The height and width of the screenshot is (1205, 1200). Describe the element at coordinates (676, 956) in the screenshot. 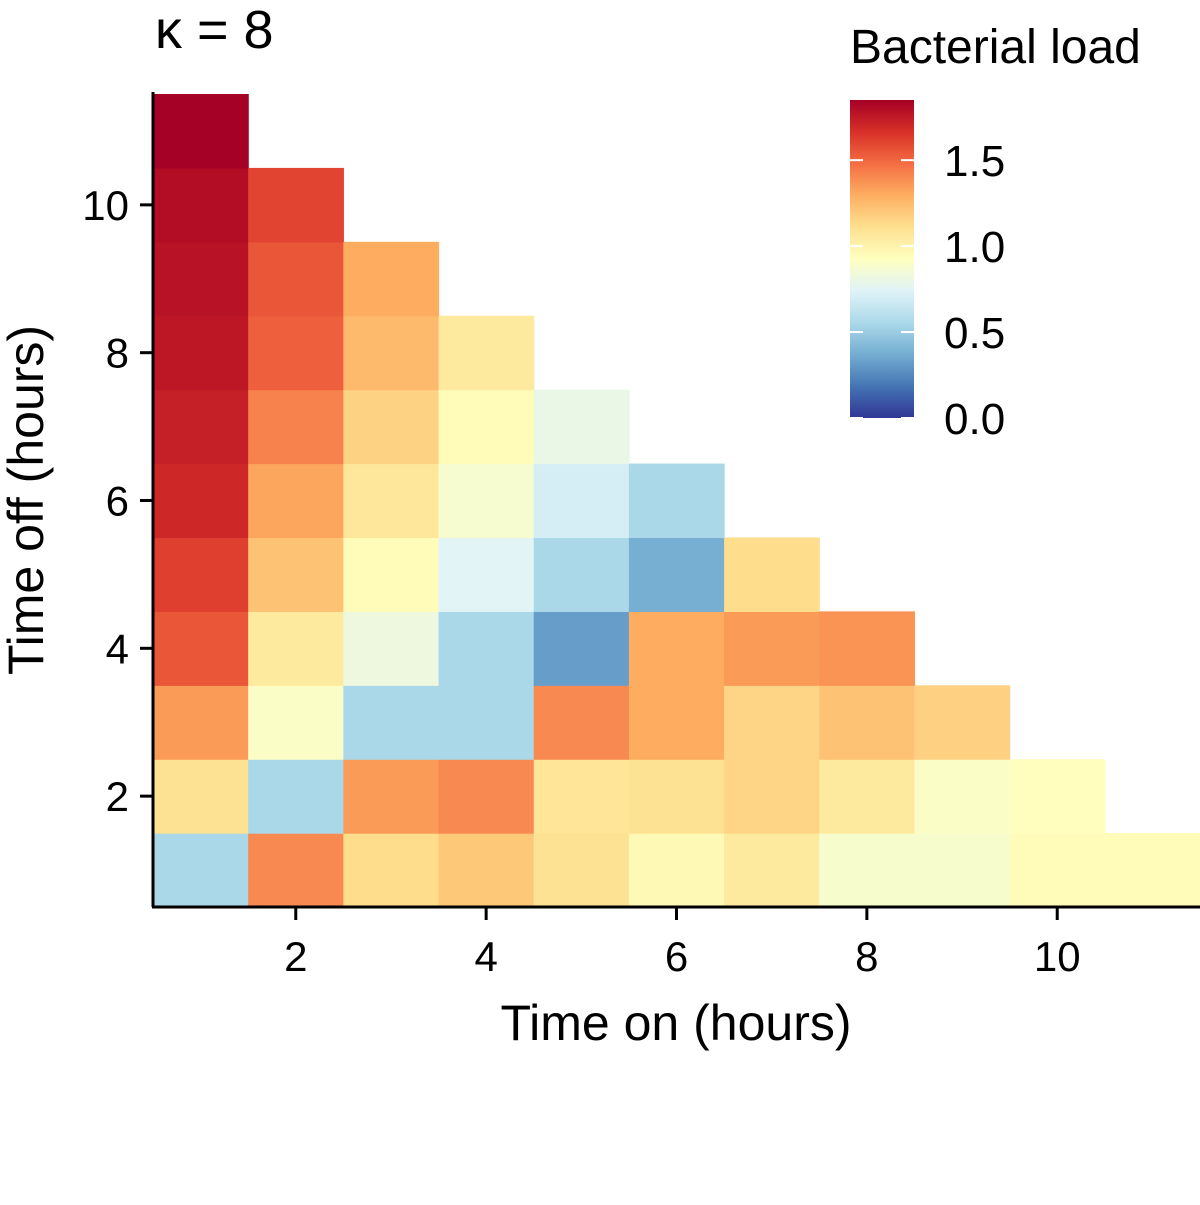

I see `x-tick-label: 6` at that location.